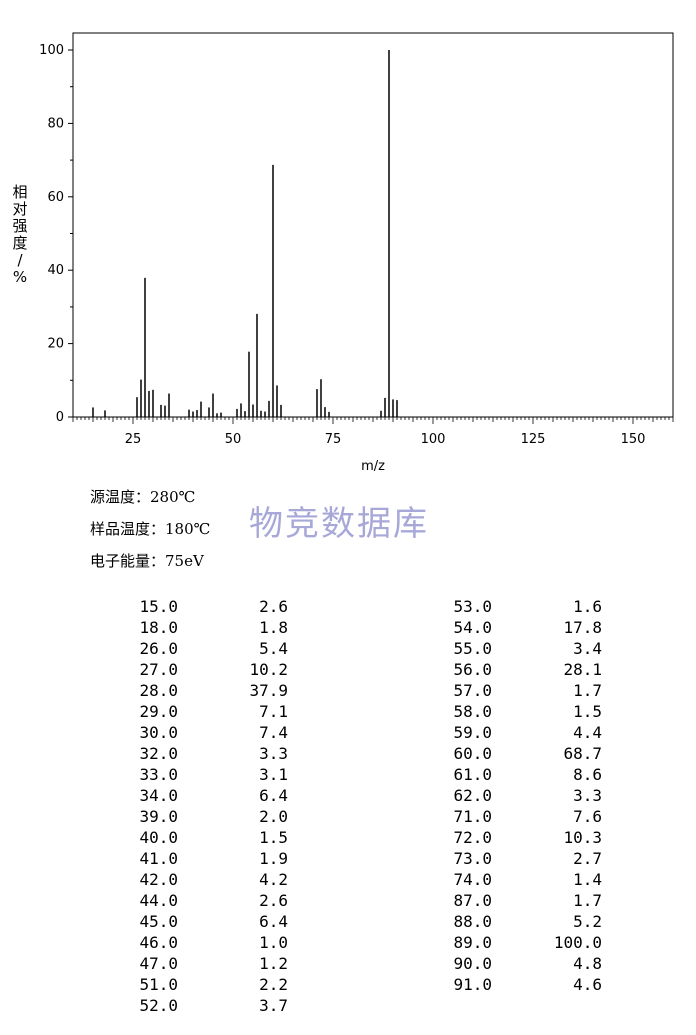 The image size is (696, 1035). What do you see at coordinates (147, 561) in the screenshot?
I see `electron-energy: 电子能量：75eV` at bounding box center [147, 561].